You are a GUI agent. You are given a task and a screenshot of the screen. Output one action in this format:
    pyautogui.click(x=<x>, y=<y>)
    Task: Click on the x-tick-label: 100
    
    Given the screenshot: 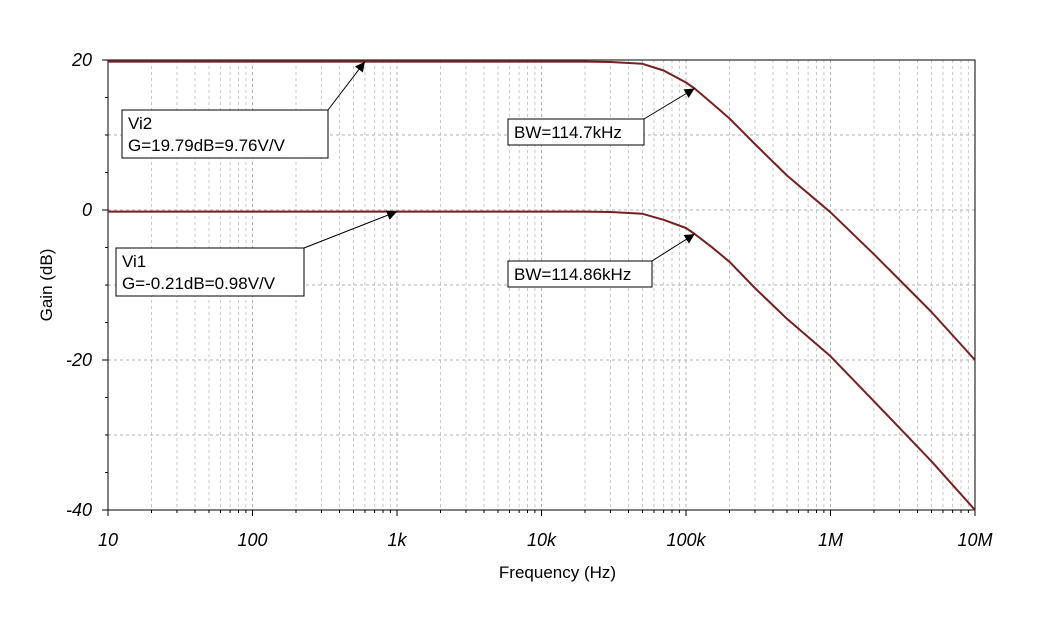 What is the action you would take?
    pyautogui.click(x=252, y=540)
    